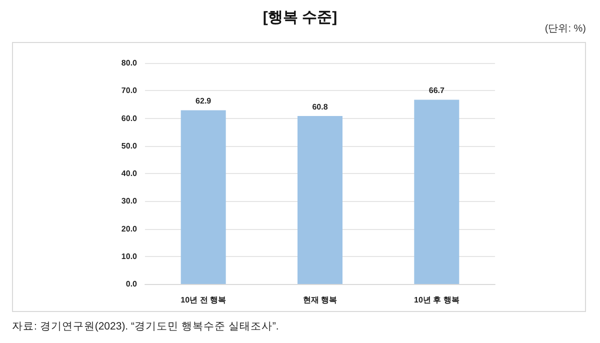 The image size is (600, 343). Describe the element at coordinates (320, 300) in the screenshot. I see `x-tick-label: 현재 행복` at that location.